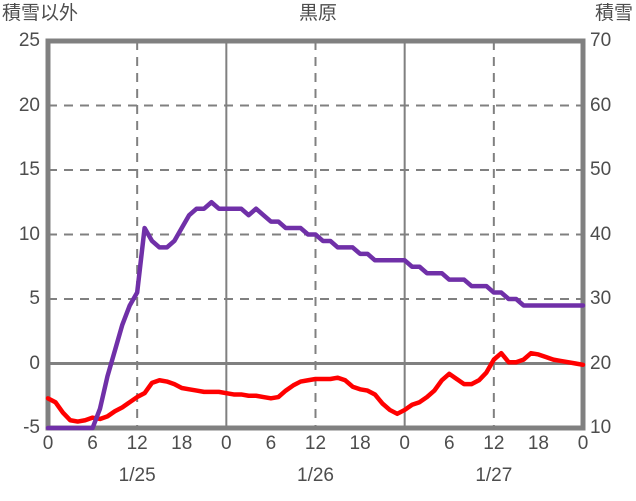 Image resolution: width=636 pixels, height=501 pixels. Describe the element at coordinates (601, 105) in the screenshot. I see `y-axis-tick-right: 60` at that location.